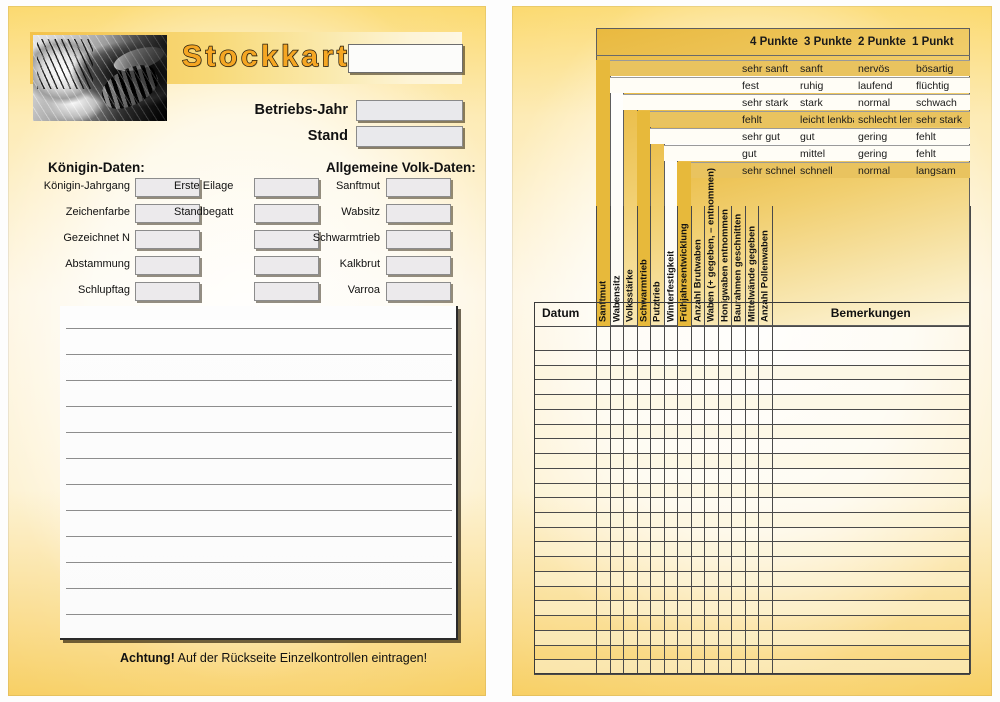  What do you see at coordinates (684, 244) in the screenshot?
I see `column-highlight-frühjahrsentwicklung` at bounding box center [684, 244].